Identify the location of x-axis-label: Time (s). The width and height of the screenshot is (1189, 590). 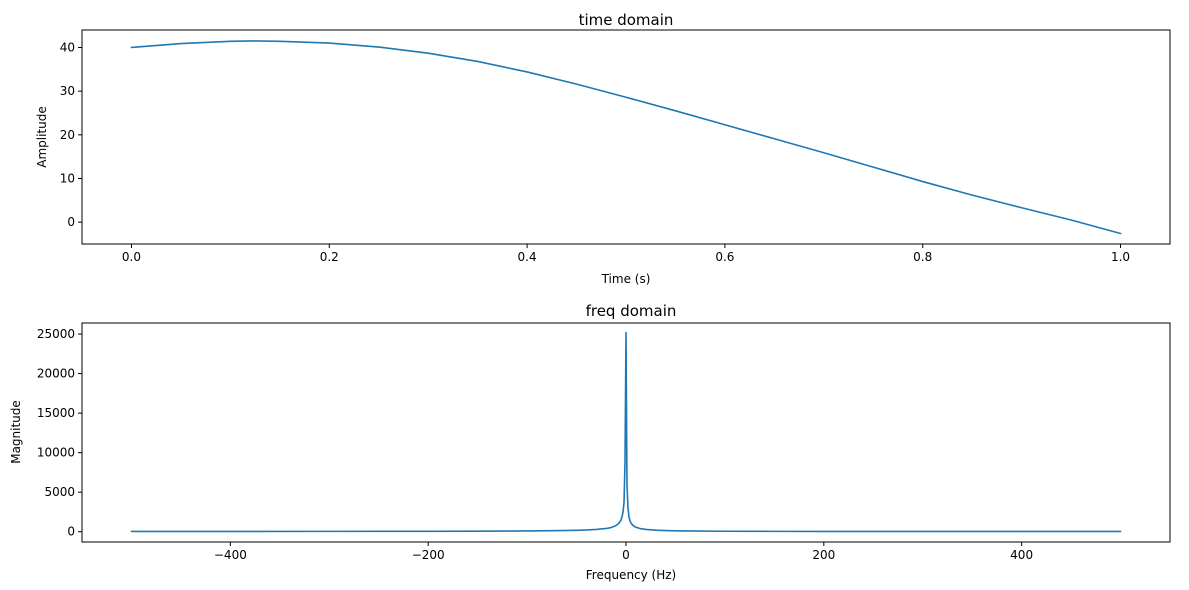
(626, 279).